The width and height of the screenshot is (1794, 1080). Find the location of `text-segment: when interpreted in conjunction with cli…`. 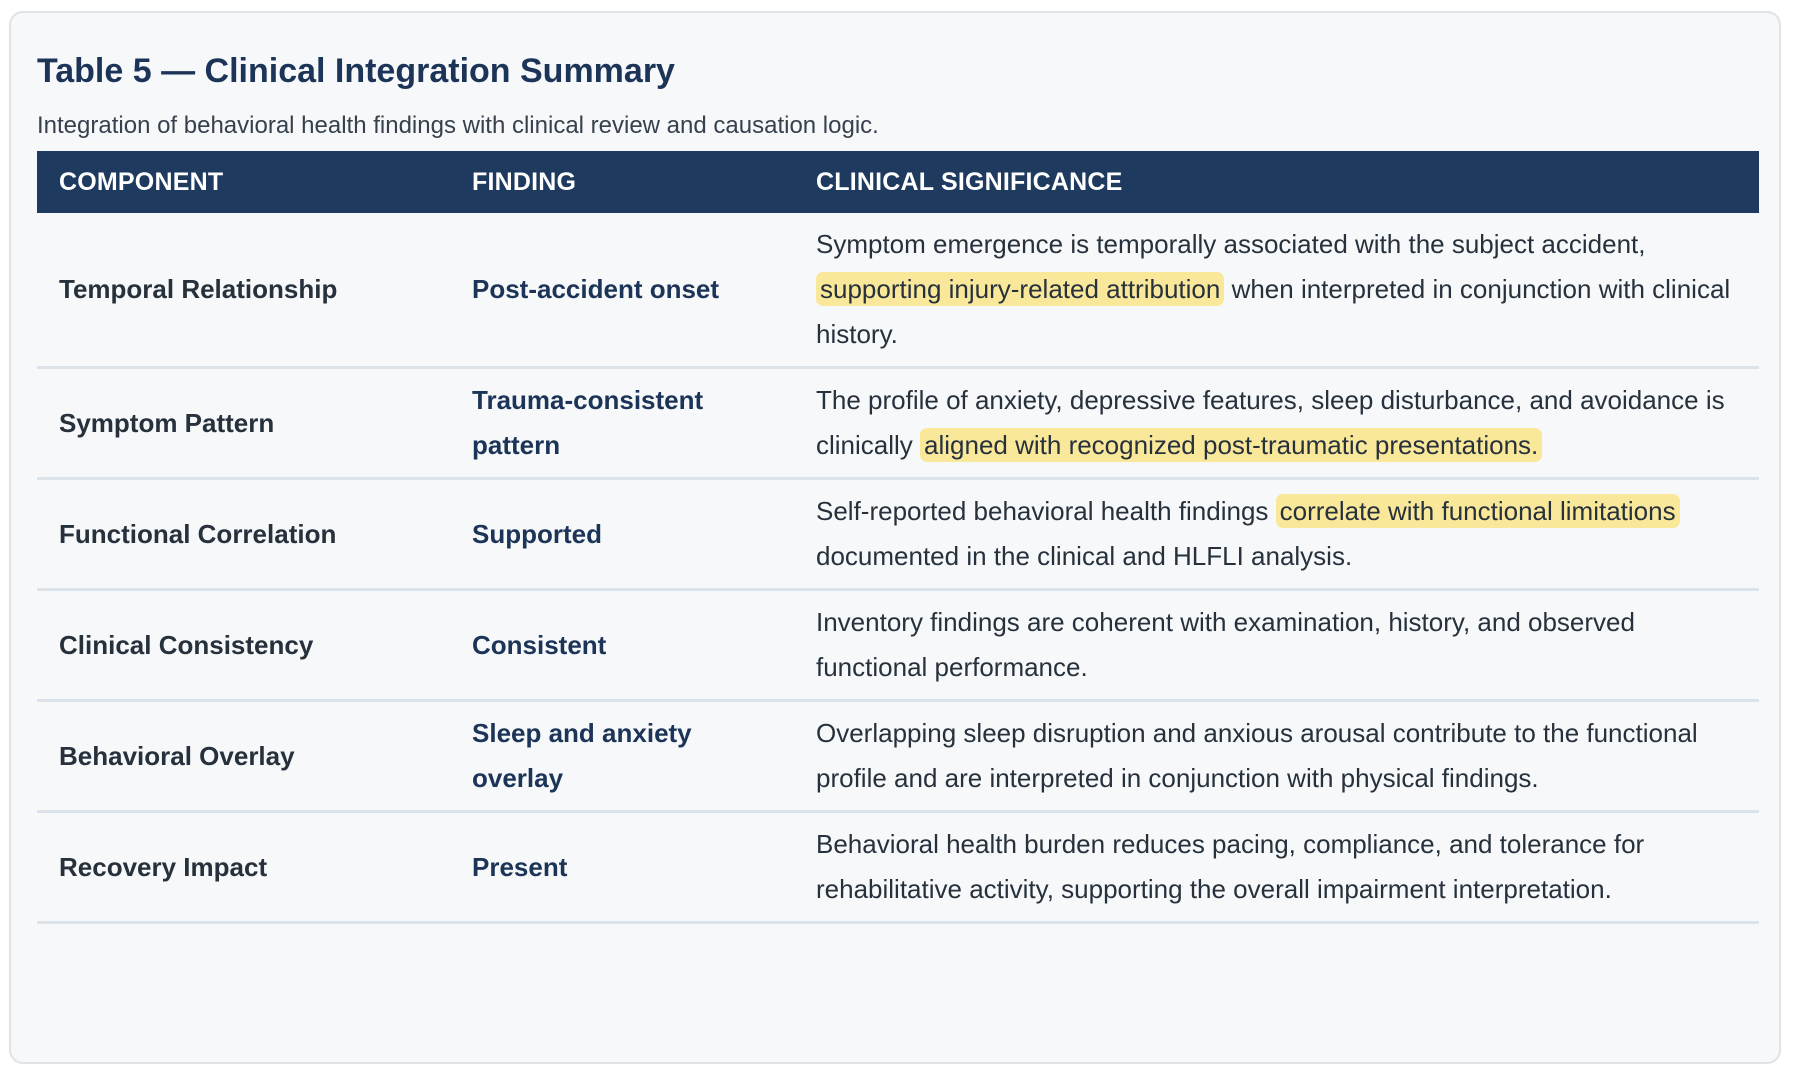

text-segment: when interpreted in conjunction with cli… is located at coordinates (1273, 311).